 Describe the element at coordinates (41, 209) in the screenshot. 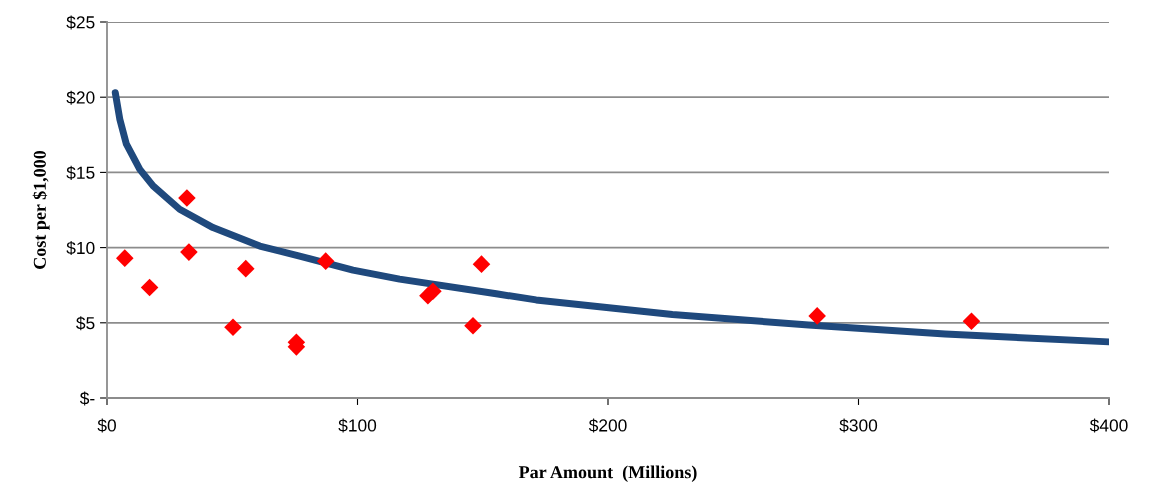

I see `y-axis-title: Cost per $1,000` at that location.